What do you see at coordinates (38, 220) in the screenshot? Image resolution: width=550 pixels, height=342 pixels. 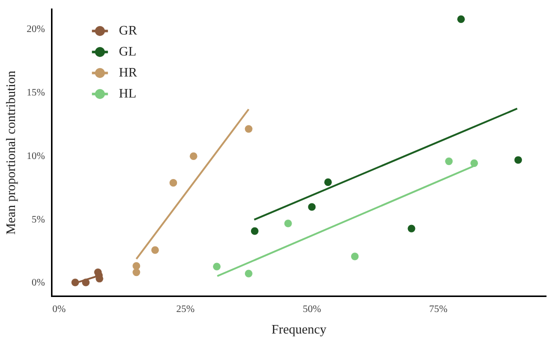 I see `y-tick-label: 5%` at bounding box center [38, 220].